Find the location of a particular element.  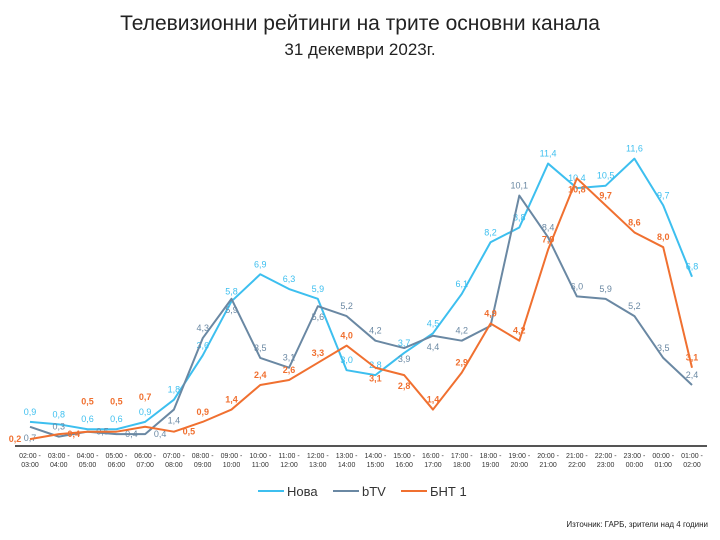

x-tick-label-line: 23:00 - is located at coordinates (635, 456).